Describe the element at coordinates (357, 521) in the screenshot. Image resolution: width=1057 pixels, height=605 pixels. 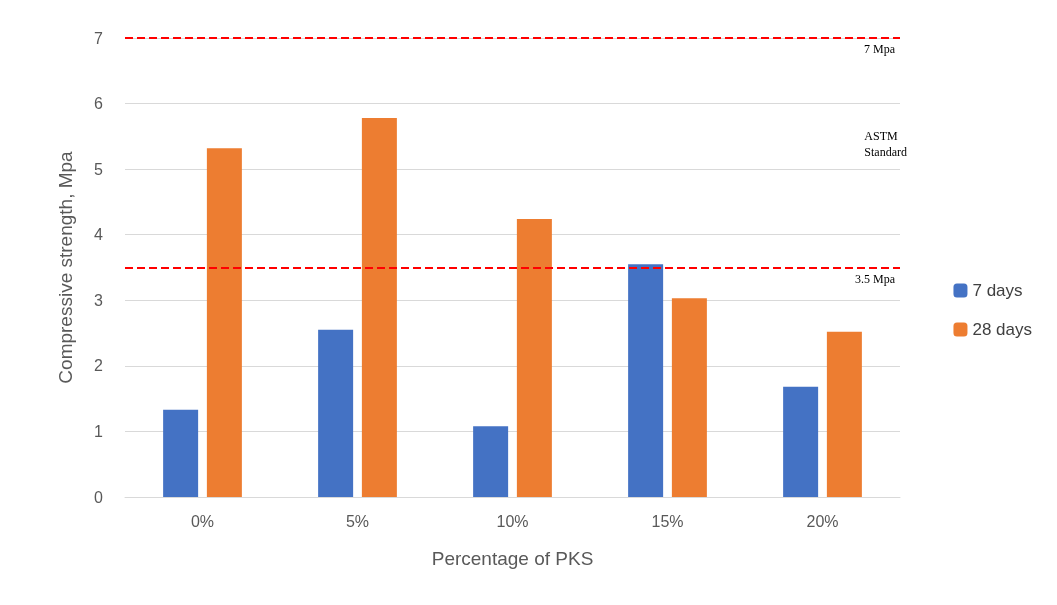
I see `x-tick-label: 5%` at that location.